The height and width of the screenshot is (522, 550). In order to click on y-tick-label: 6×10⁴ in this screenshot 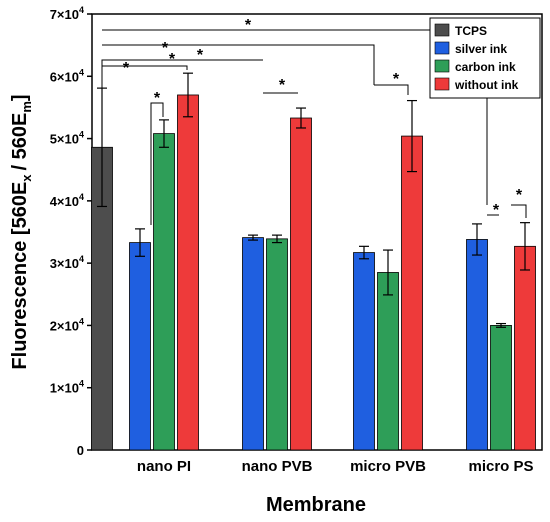, I will do `click(67, 75)`.